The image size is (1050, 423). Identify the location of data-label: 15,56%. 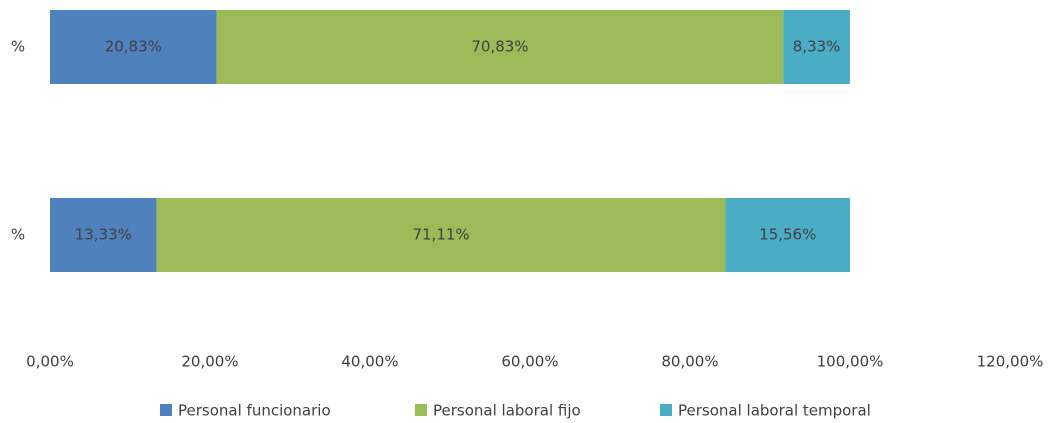
(787, 235).